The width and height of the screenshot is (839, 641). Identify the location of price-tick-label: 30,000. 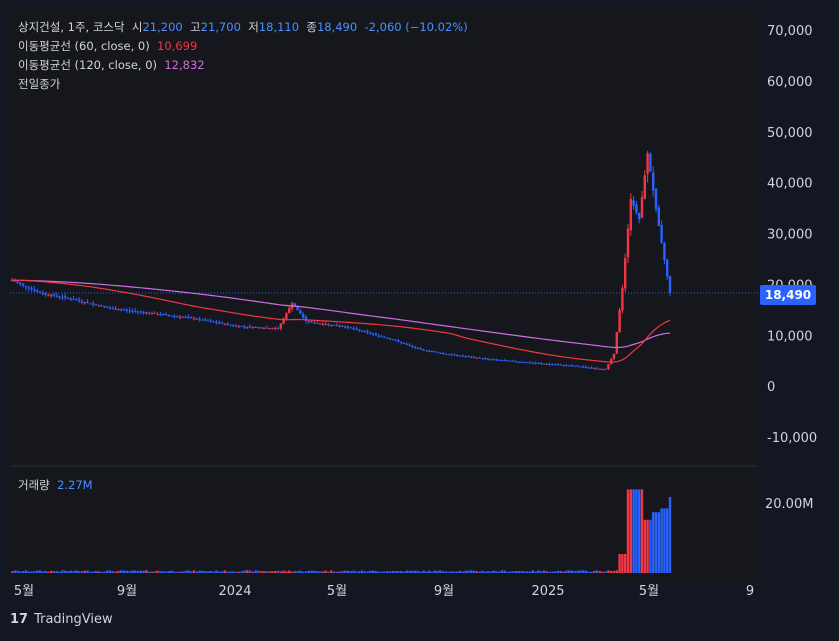
(790, 235).